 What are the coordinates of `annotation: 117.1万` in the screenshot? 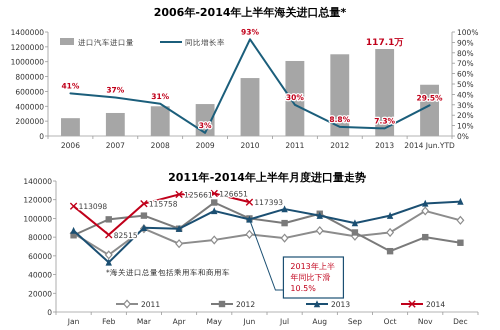 It's located at (385, 43).